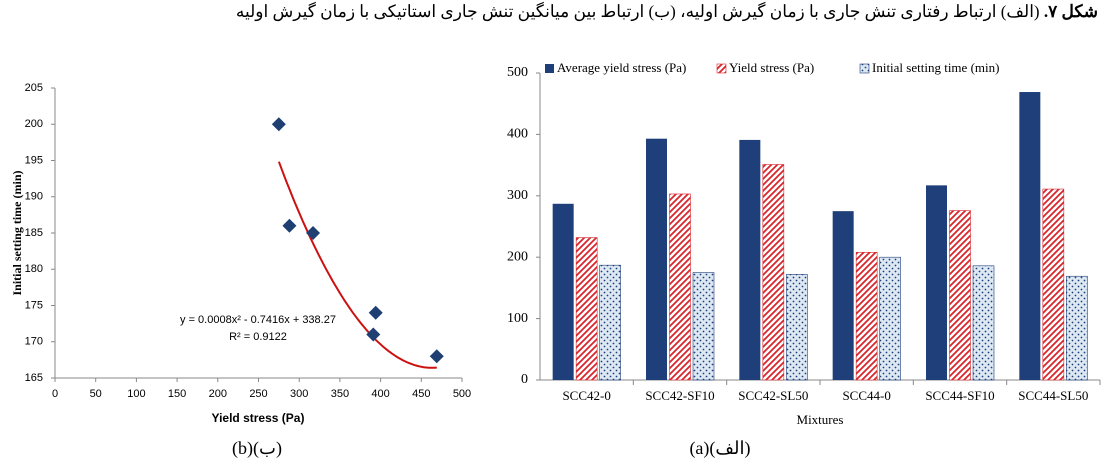  Describe the element at coordinates (340, 394) in the screenshot. I see `x-tick-label: 350` at that location.